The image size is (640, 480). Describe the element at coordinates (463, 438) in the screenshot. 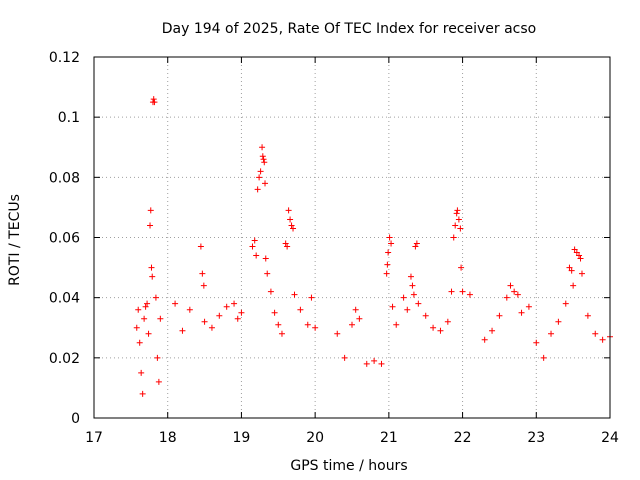

I see `x-tick-label: 22` at that location.